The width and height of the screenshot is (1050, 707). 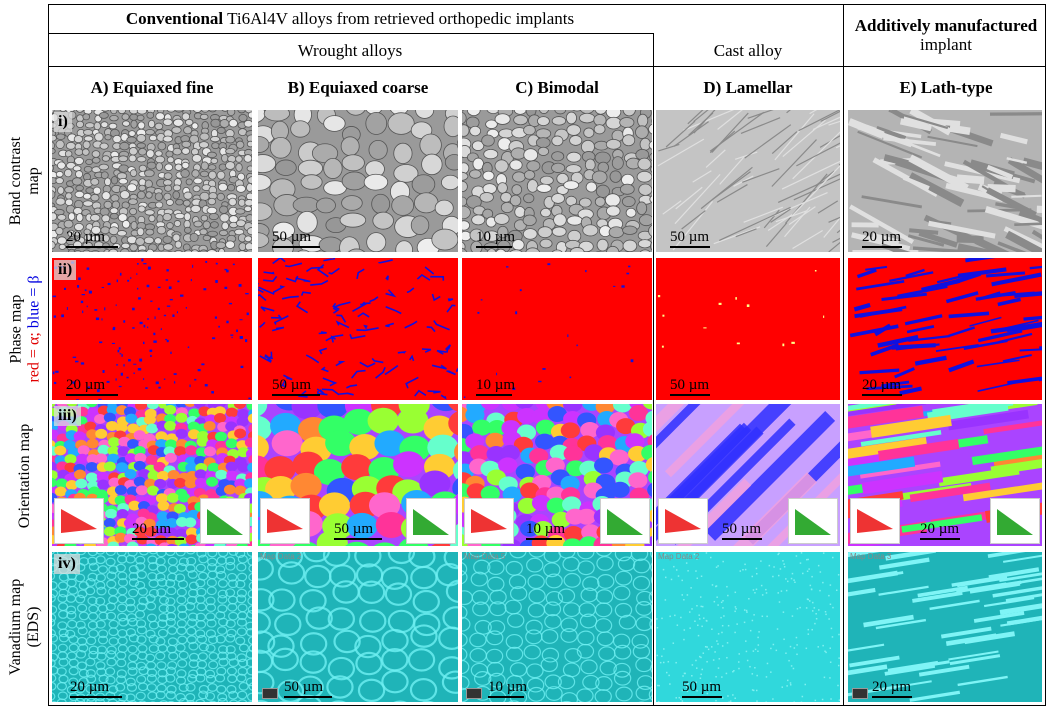 What do you see at coordinates (547, 66) in the screenshot?
I see `line-under-group-headers` at bounding box center [547, 66].